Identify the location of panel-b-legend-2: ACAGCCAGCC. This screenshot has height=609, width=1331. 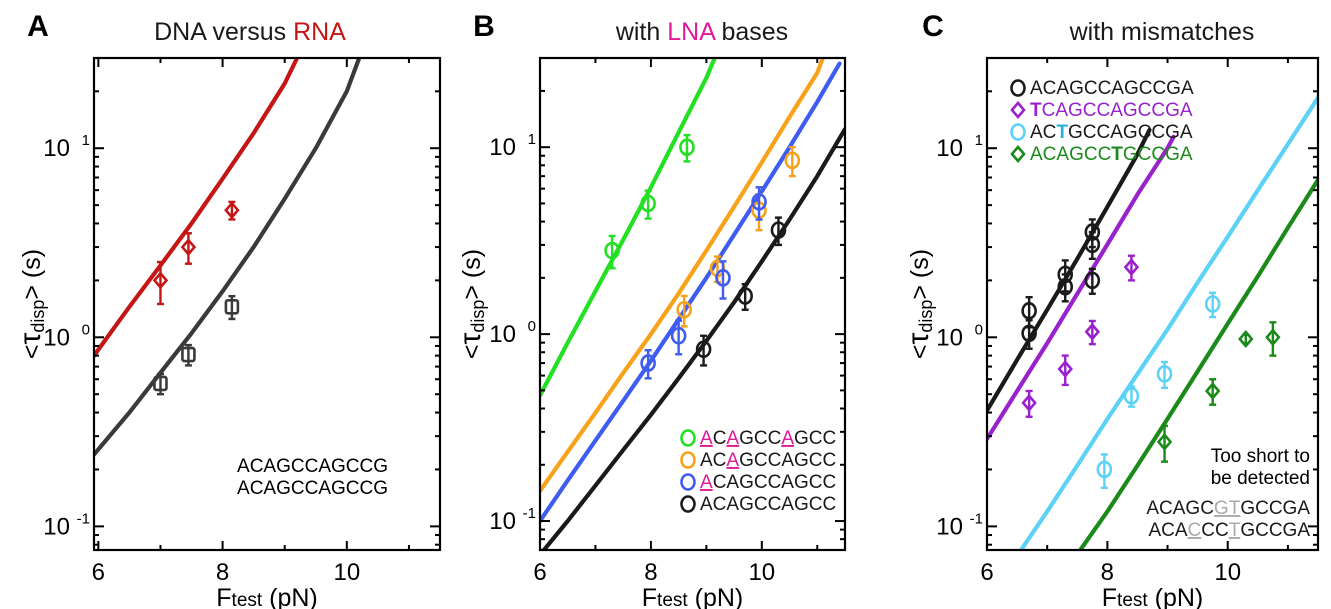
(768, 482).